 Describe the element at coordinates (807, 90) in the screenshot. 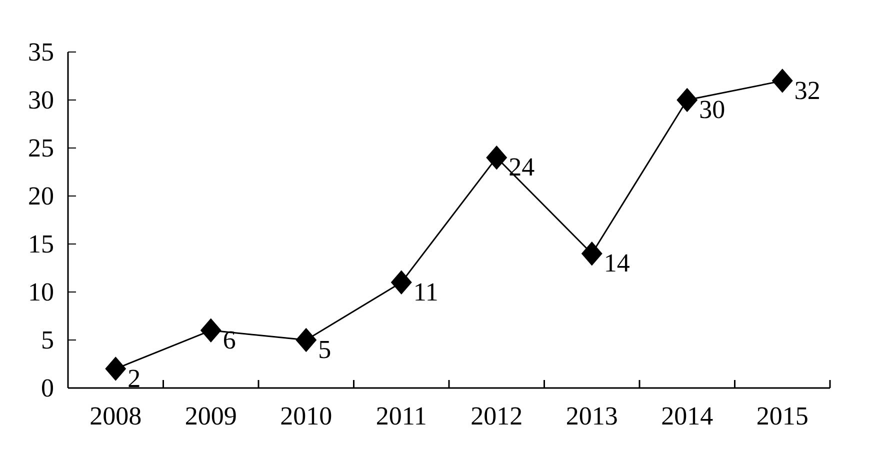

I see `data-label: 32` at that location.